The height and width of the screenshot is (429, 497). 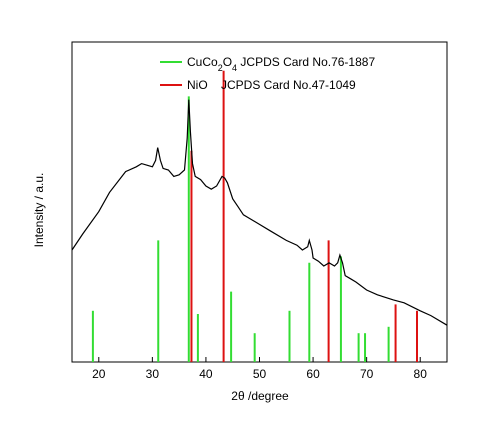 I want to click on x-tick-label: 60, so click(x=313, y=374).